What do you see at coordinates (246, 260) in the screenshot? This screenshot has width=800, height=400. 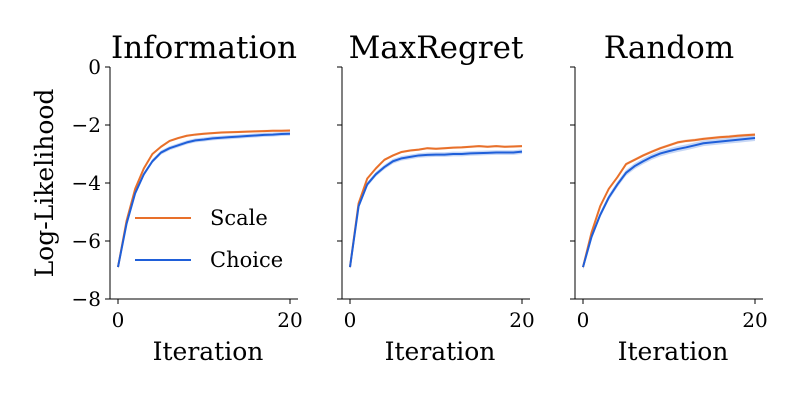 I see `legend-label-choice: Choice` at bounding box center [246, 260].